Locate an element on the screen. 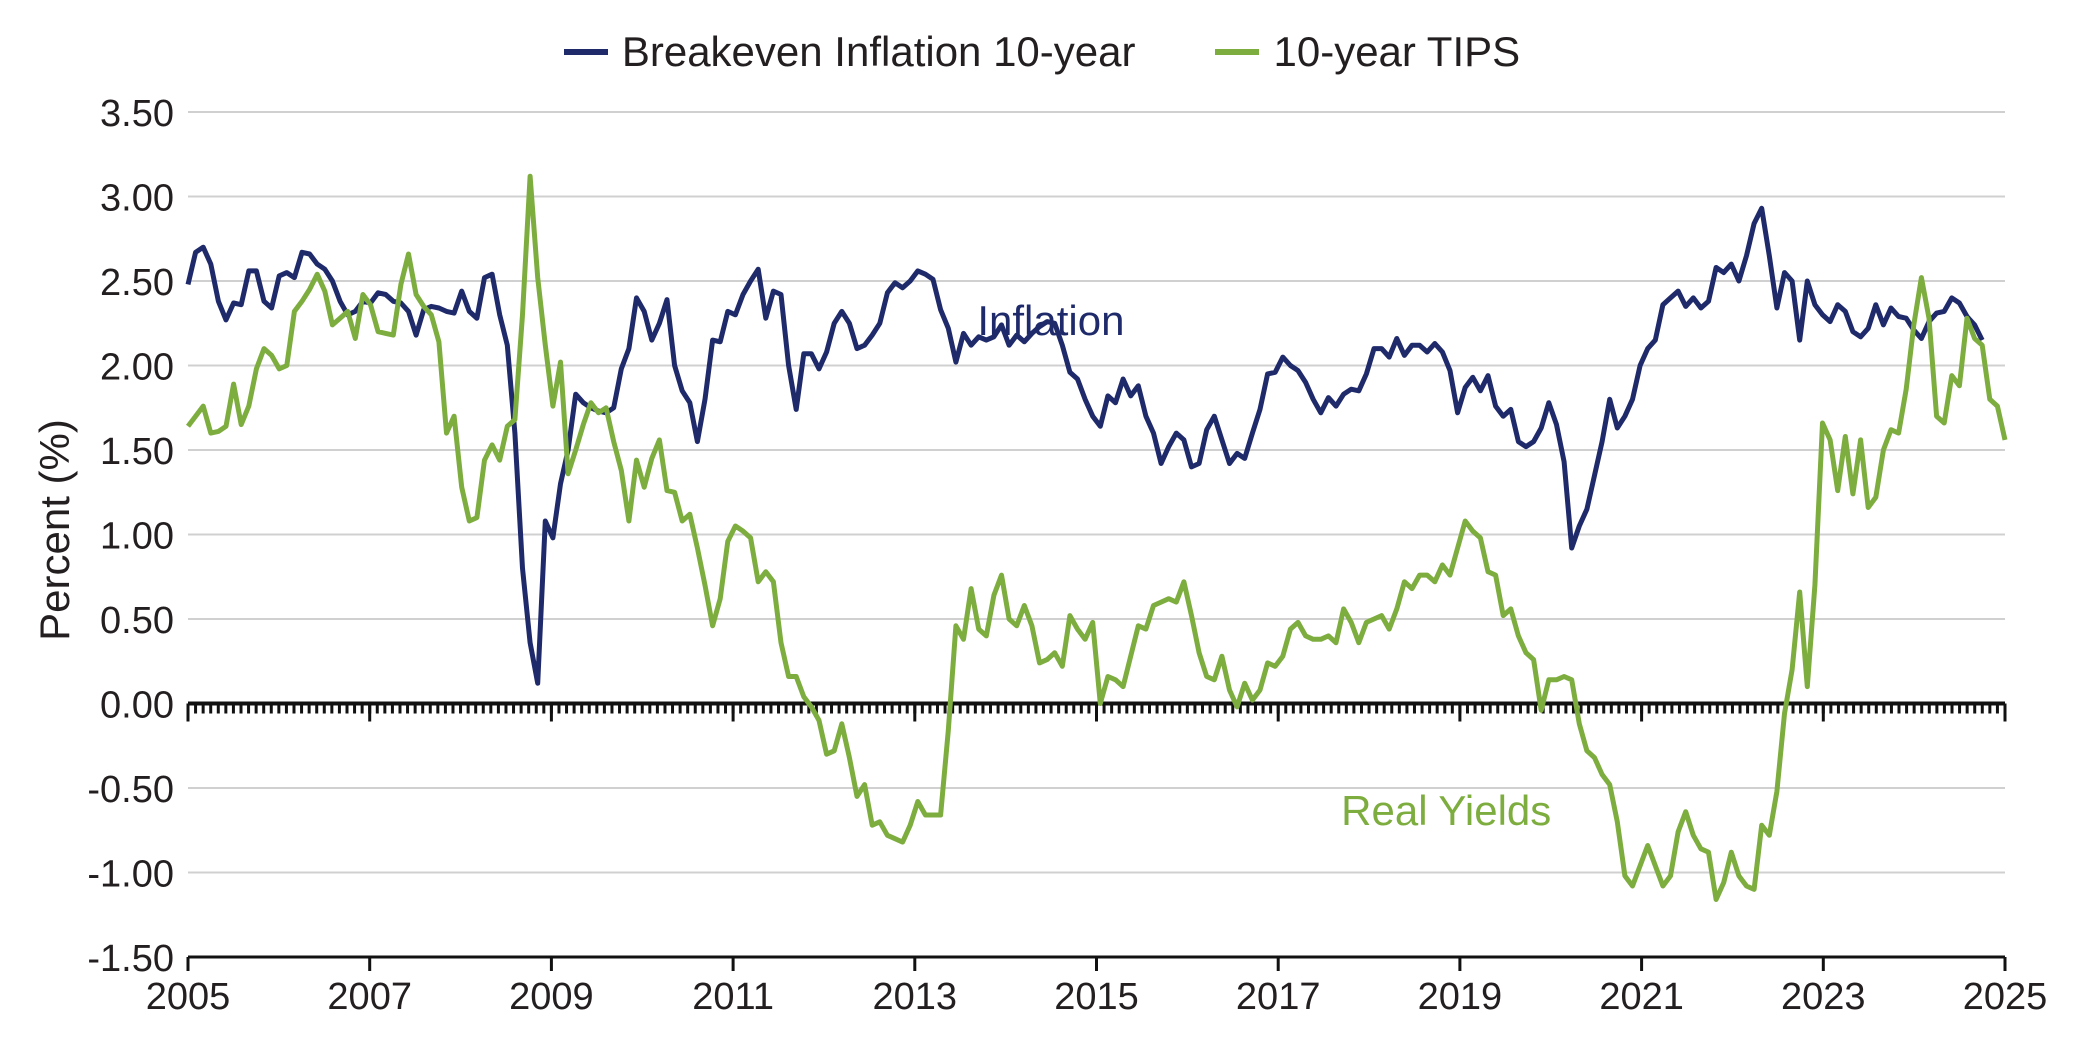 This screenshot has width=2084, height=1043. y-tick-label-3.00: 3.00 is located at coordinates (137, 199).